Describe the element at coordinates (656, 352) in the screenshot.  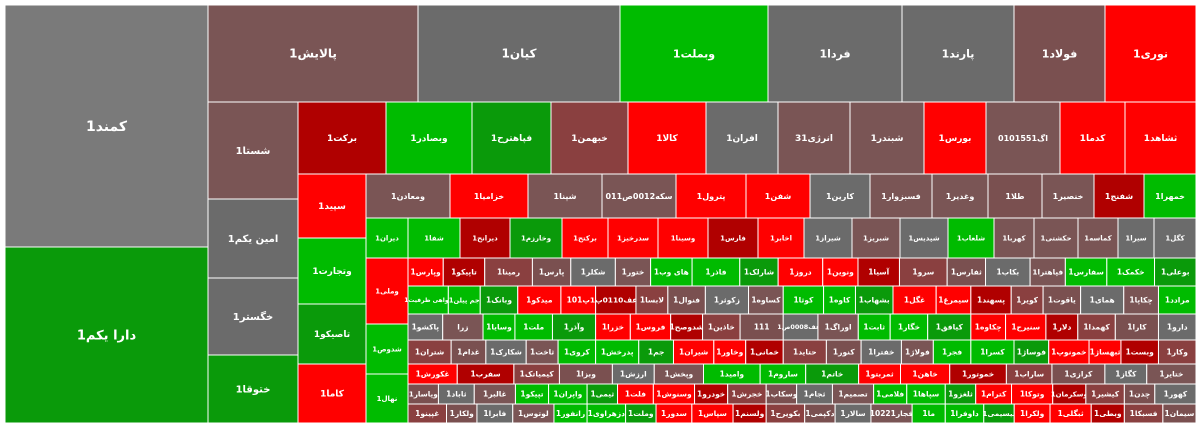
I see `treemap-tile-جم1: جم1` at that location.